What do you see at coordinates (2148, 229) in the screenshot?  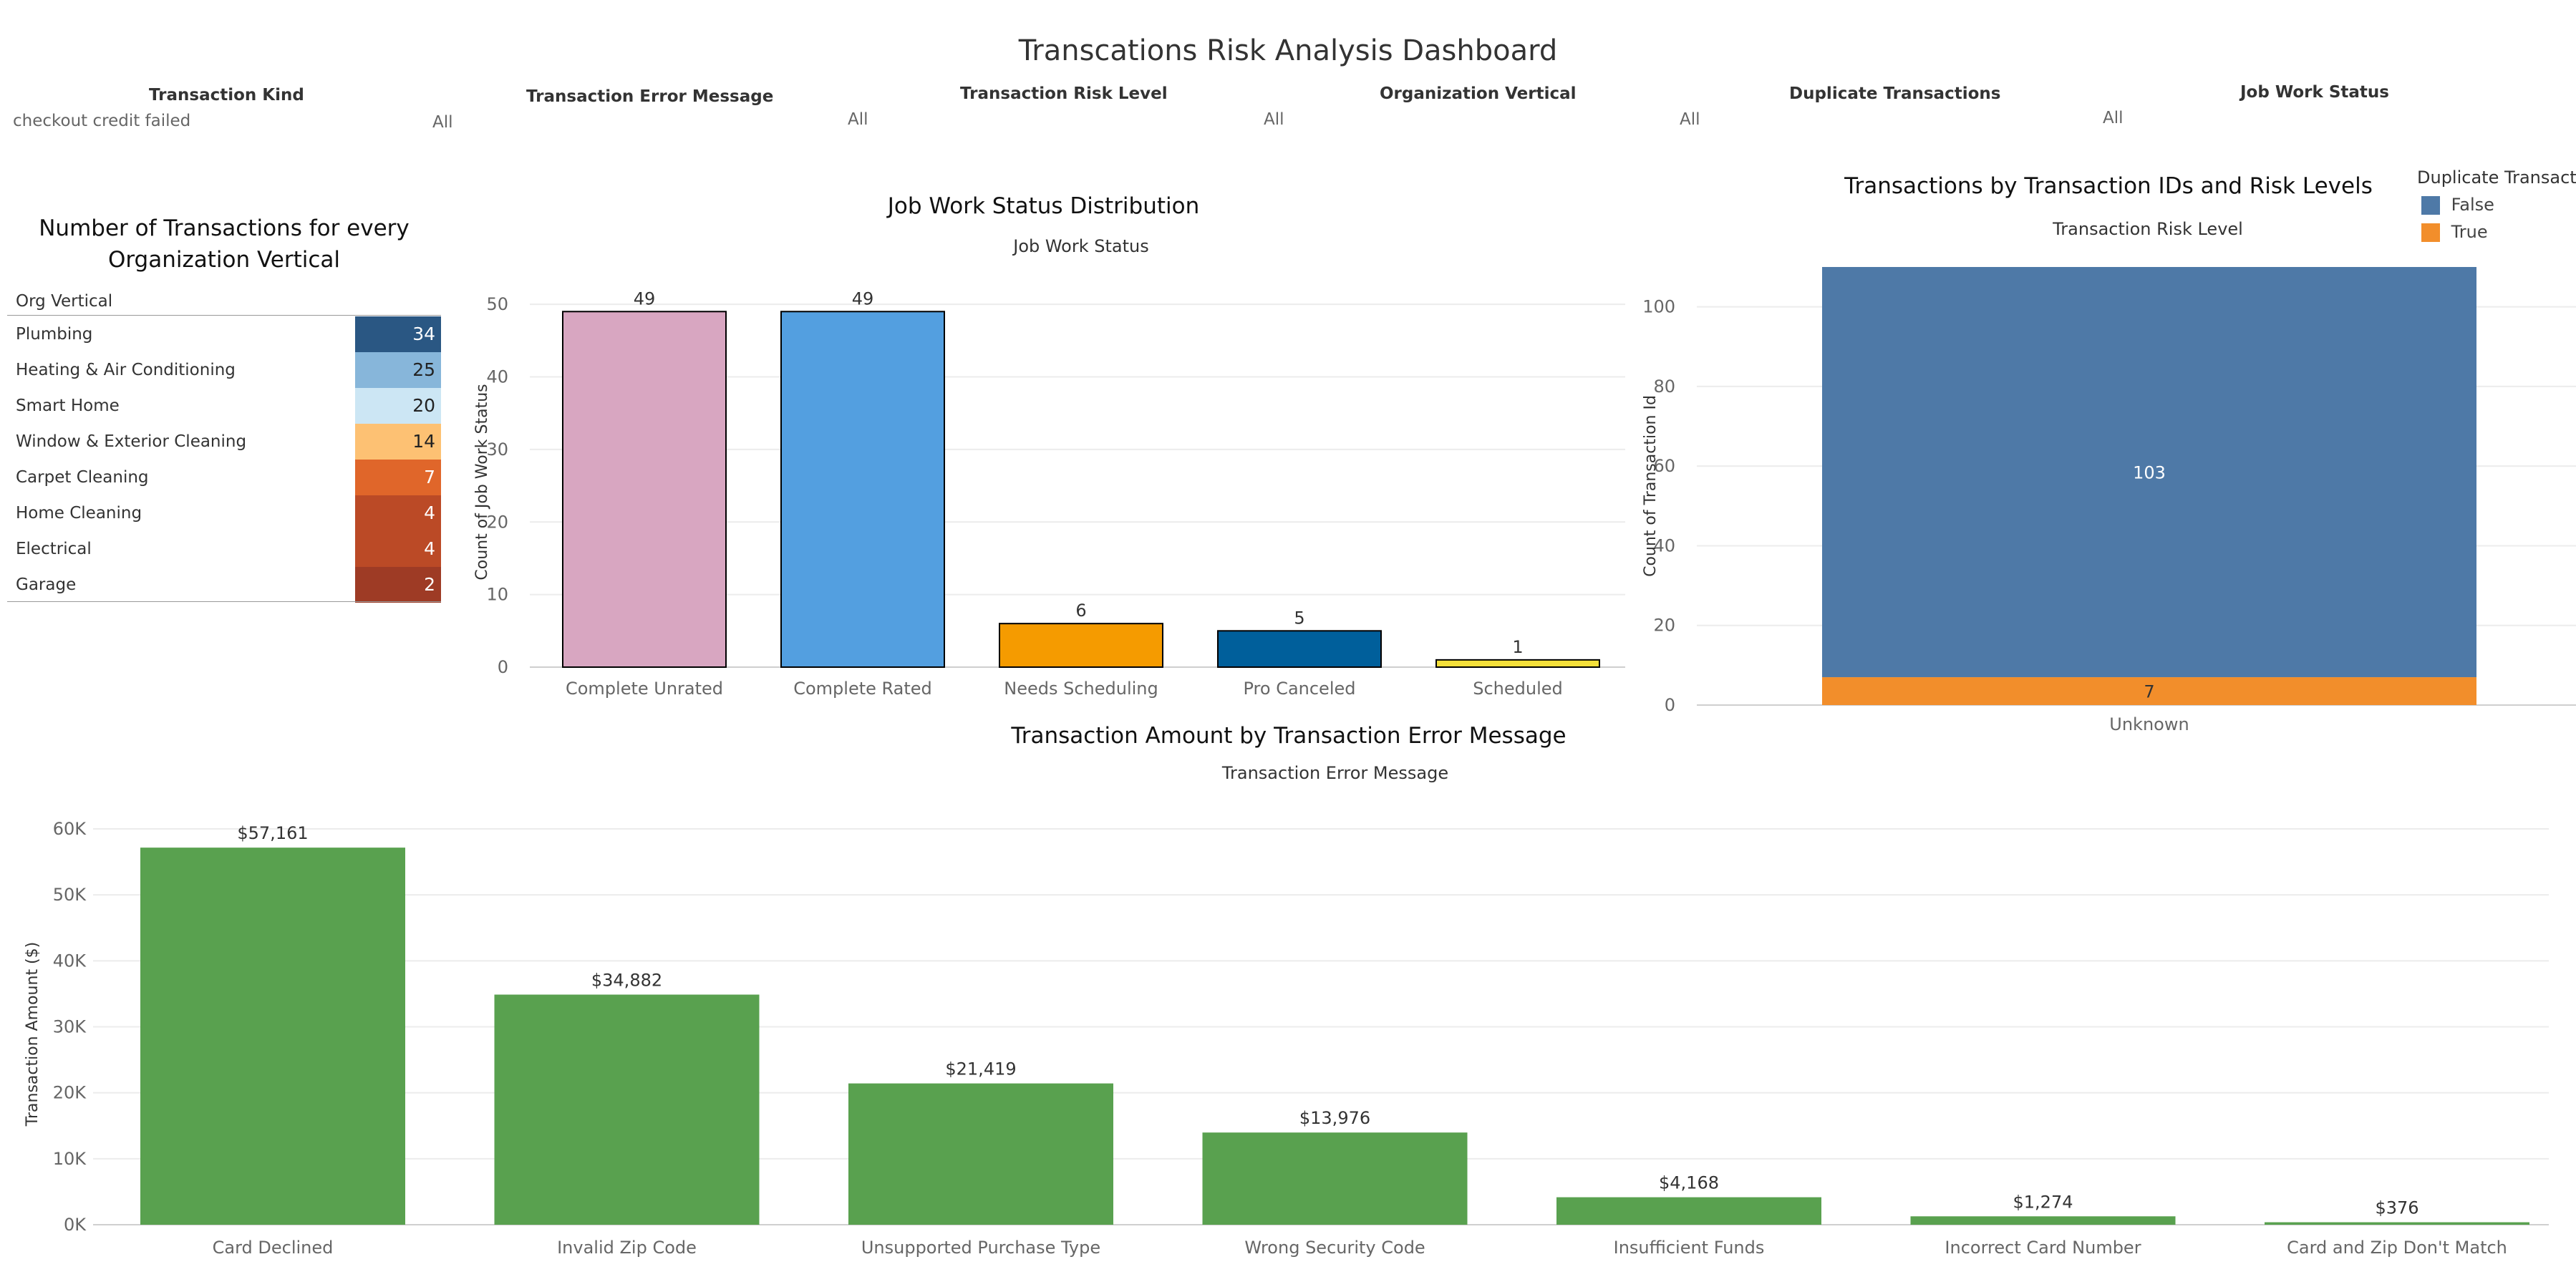 I see `risk-panel-subtitle: Transaction Risk Level` at bounding box center [2148, 229].